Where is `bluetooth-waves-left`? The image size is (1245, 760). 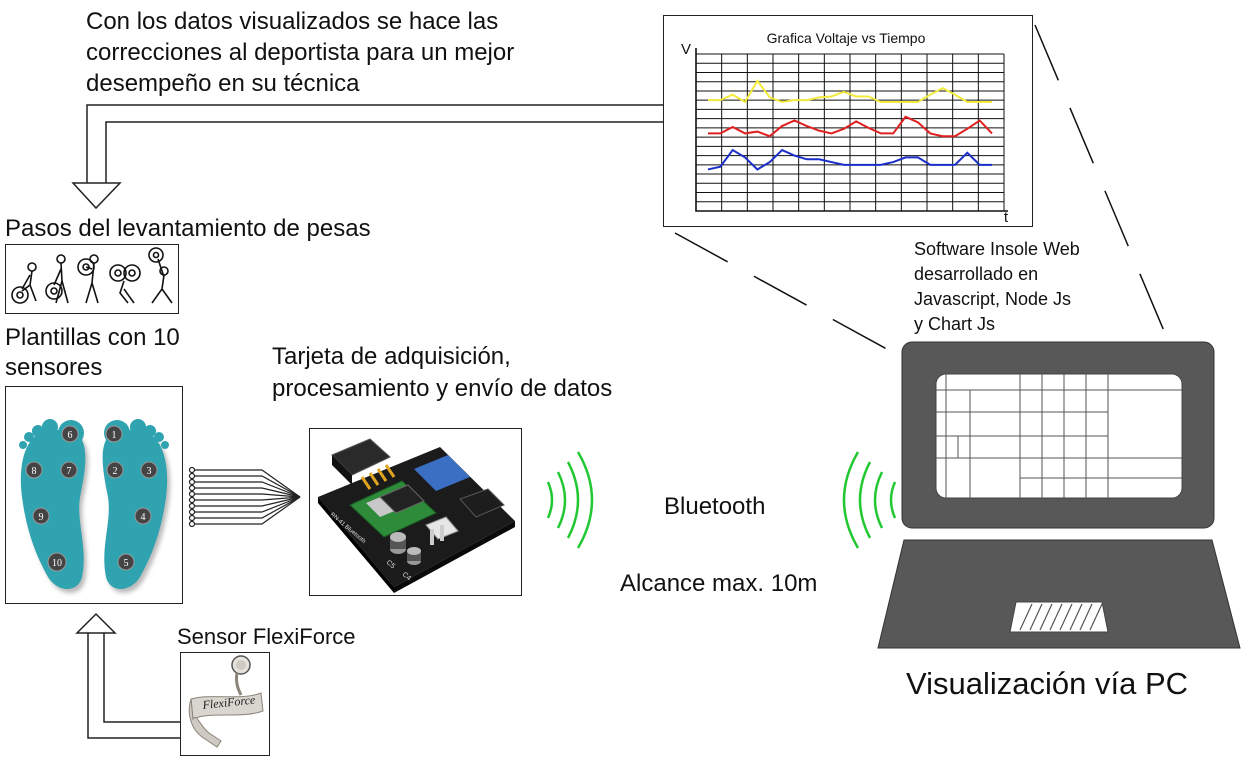 bluetooth-waves-left is located at coordinates (570, 500).